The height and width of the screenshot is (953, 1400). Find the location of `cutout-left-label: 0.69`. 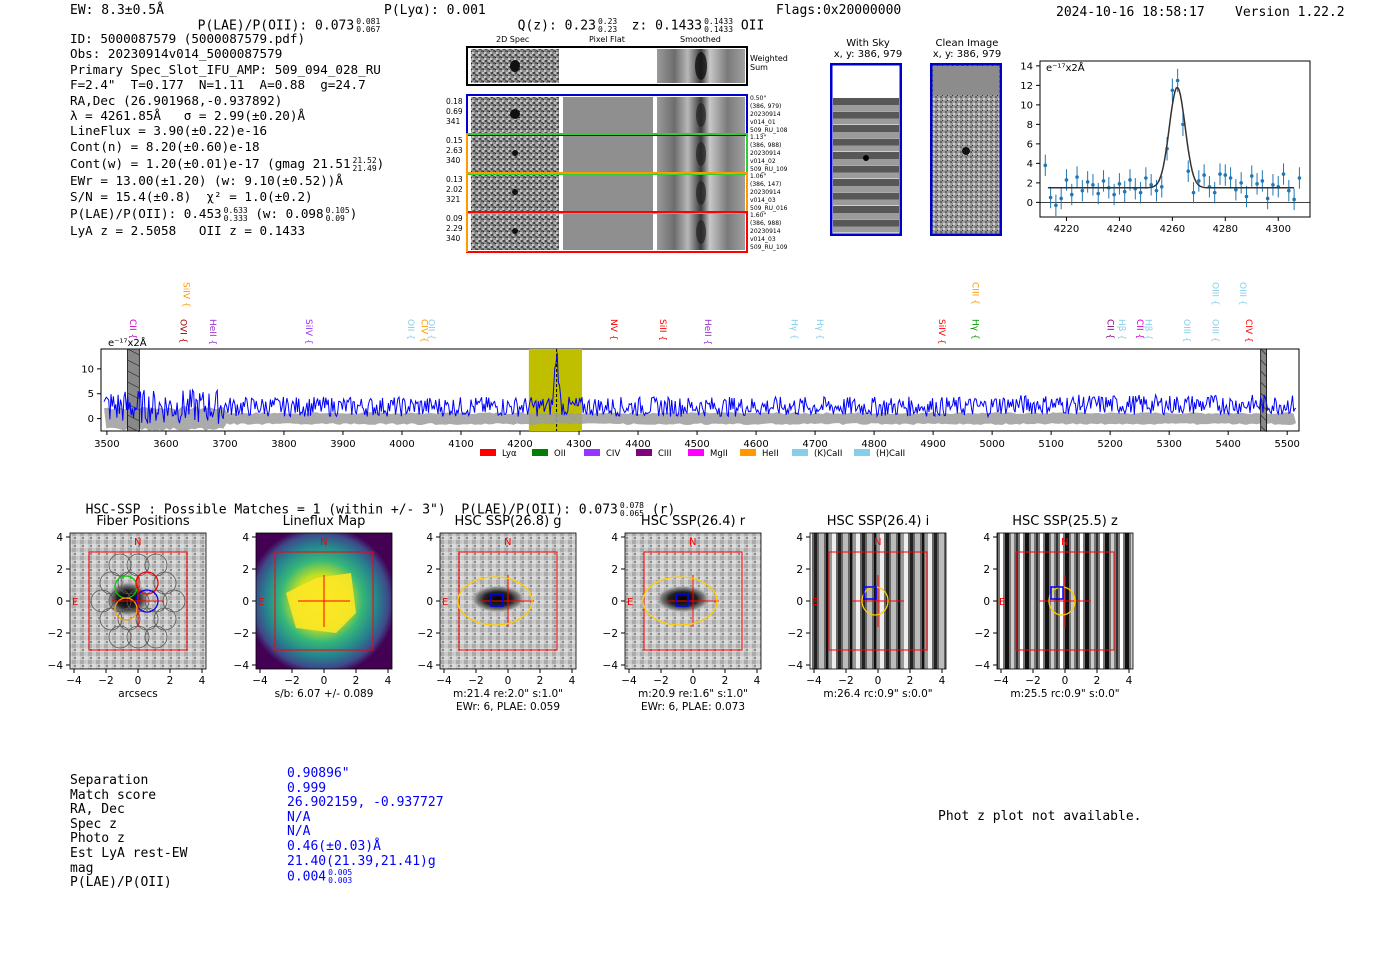

cutout-left-label: 0.69 is located at coordinates (454, 111).